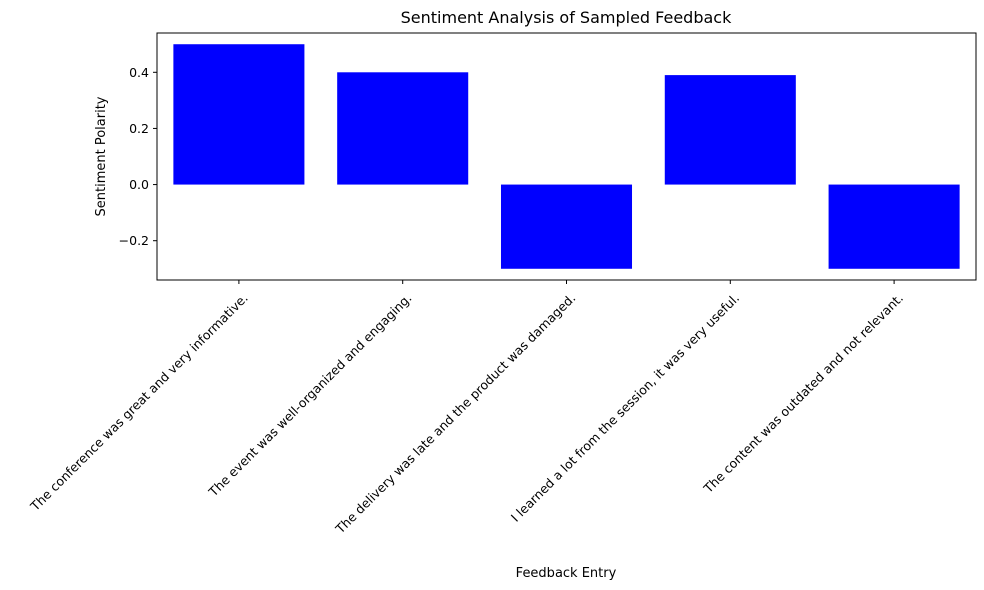  I want to click on y-tick-label-4: 0.4, so click(139, 72).